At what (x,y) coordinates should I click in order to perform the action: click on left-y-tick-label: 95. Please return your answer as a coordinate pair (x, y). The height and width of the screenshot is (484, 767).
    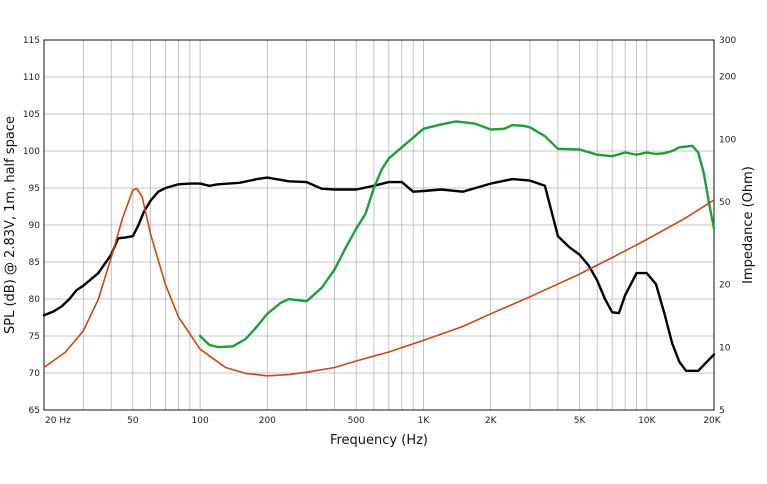
    Looking at the image, I should click on (34, 189).